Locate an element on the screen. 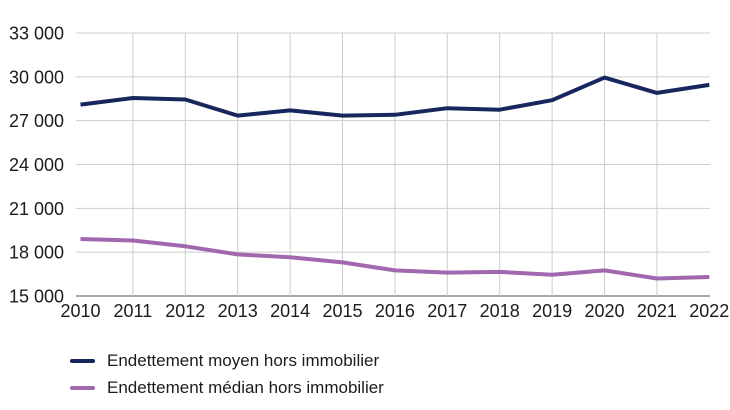 The image size is (730, 410). legend-item-median: Endettement médian hors immobilier is located at coordinates (227, 388).